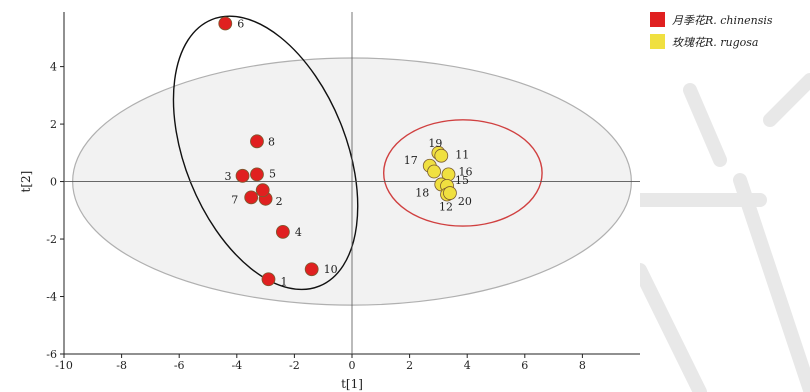 This screenshot has height=392, width=810. What do you see at coordinates (283, 281) in the screenshot?
I see `point-label: 1` at bounding box center [283, 281].